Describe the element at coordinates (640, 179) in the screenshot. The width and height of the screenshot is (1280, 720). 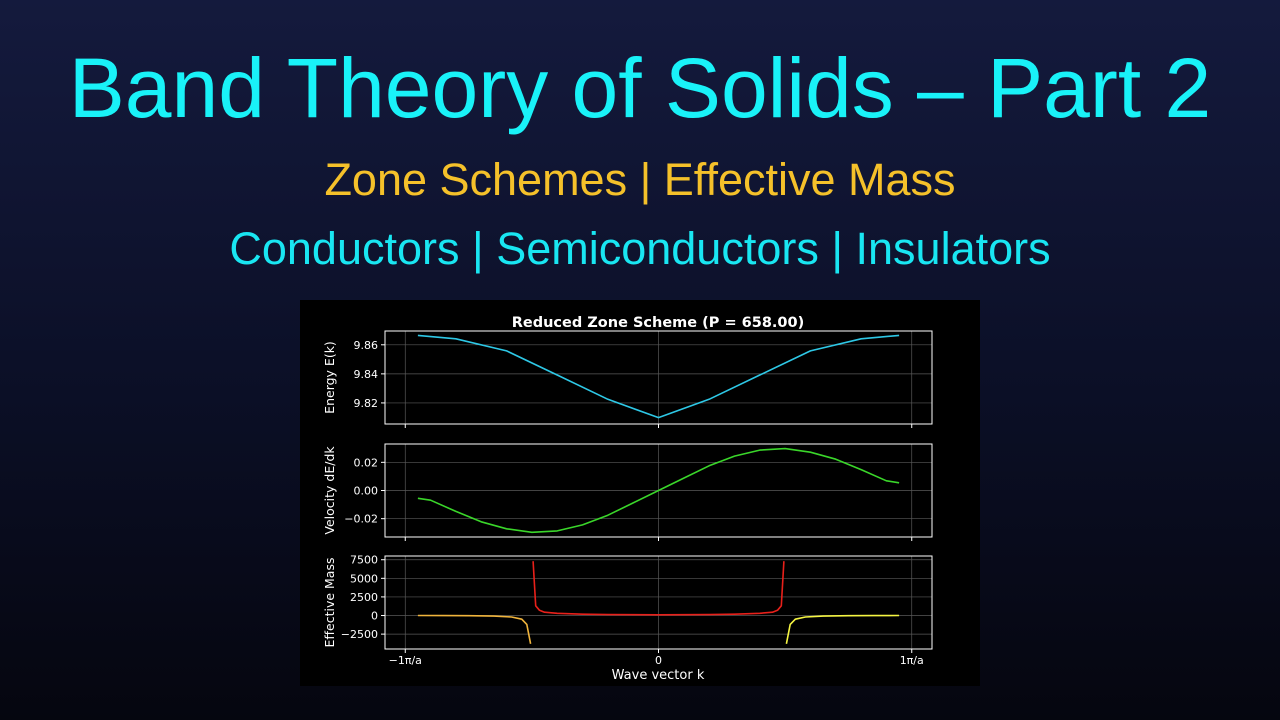
I see `slide-subtitle-topics: Zone Schemes | Effective Mass` at that location.